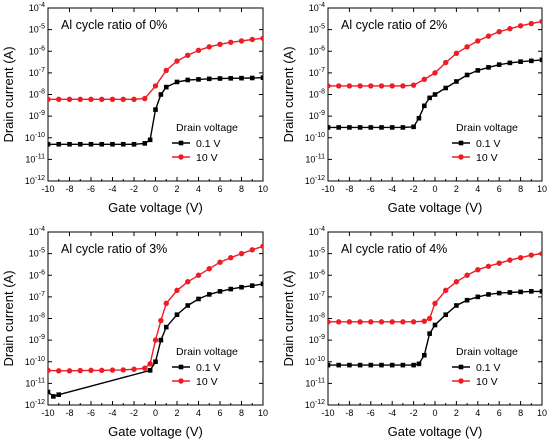 The image size is (550, 442). I want to click on y-tick-label: 10⁻⁷, so click(37, 296).